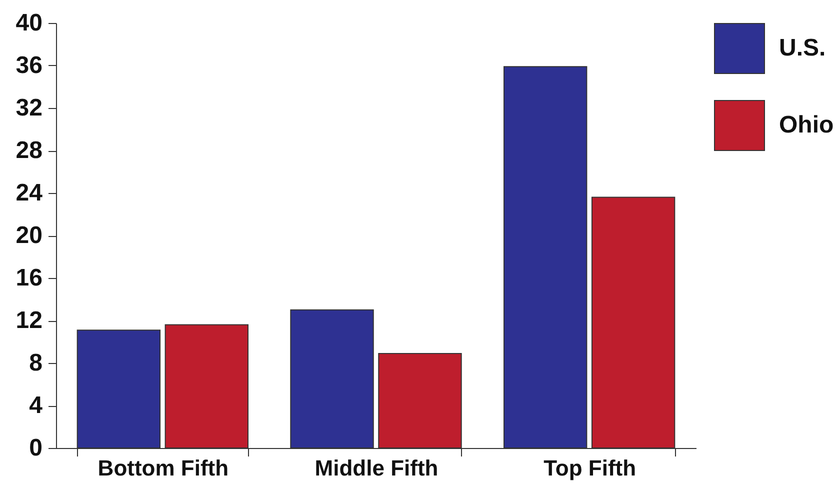  Describe the element at coordinates (29, 278) in the screenshot. I see `y-tick-label: 16` at that location.